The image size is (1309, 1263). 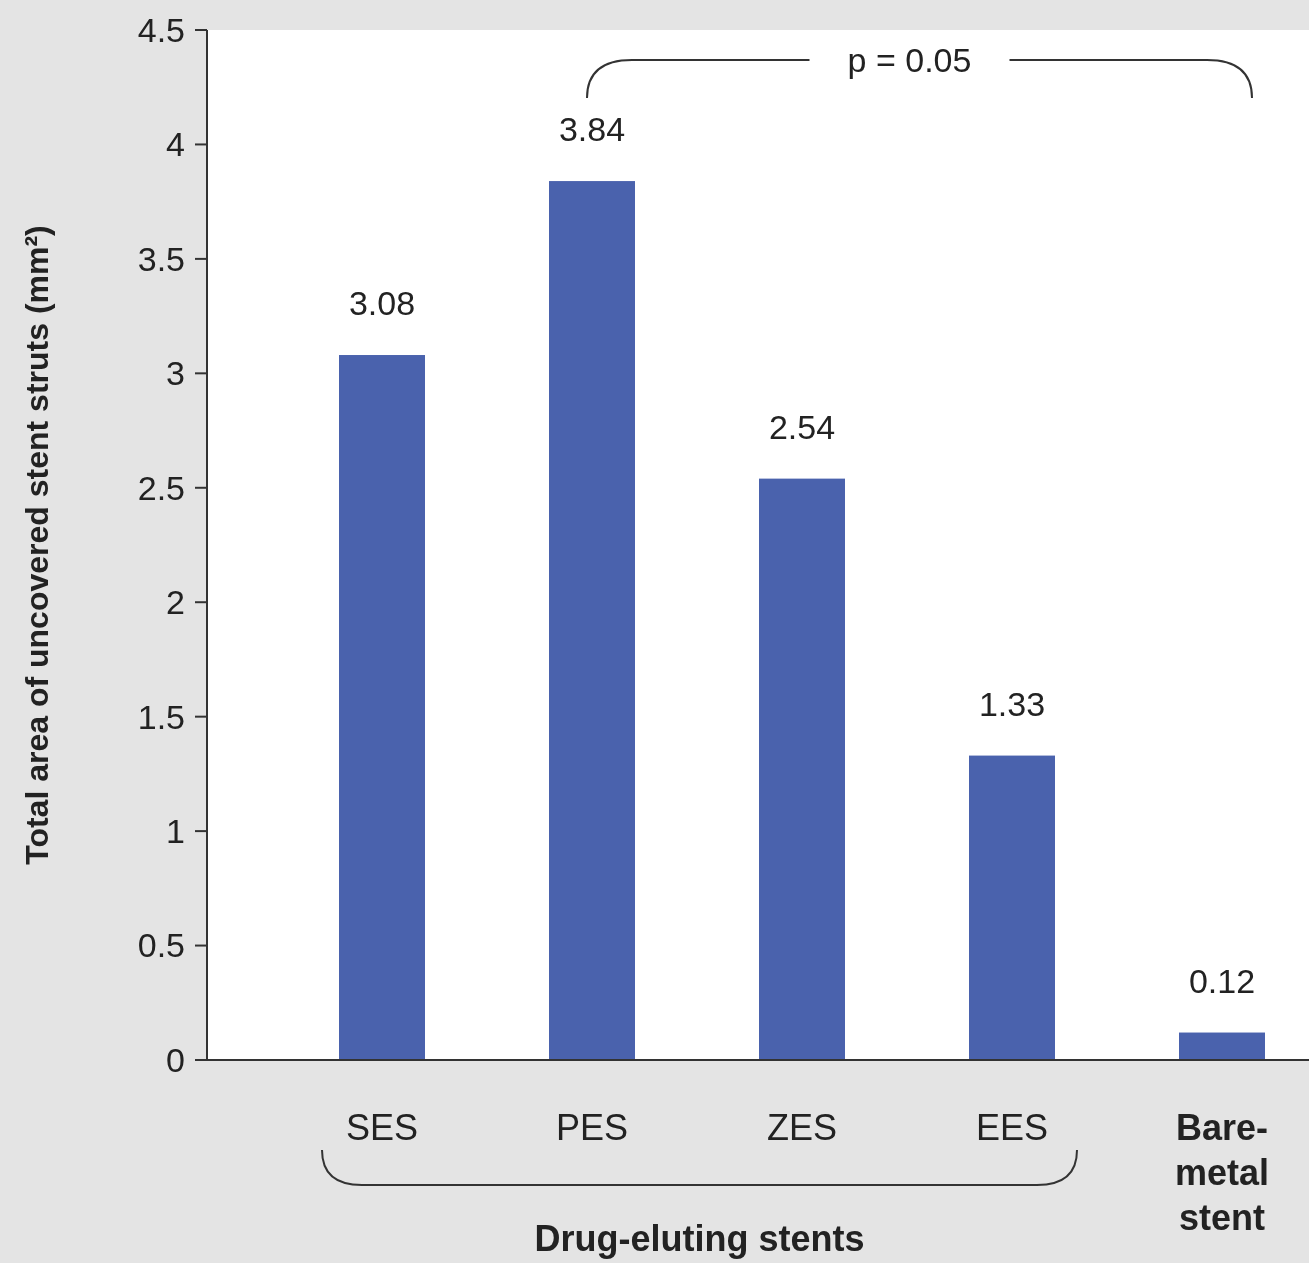 I want to click on text: Drug-eluting stents, so click(x=699, y=1238).